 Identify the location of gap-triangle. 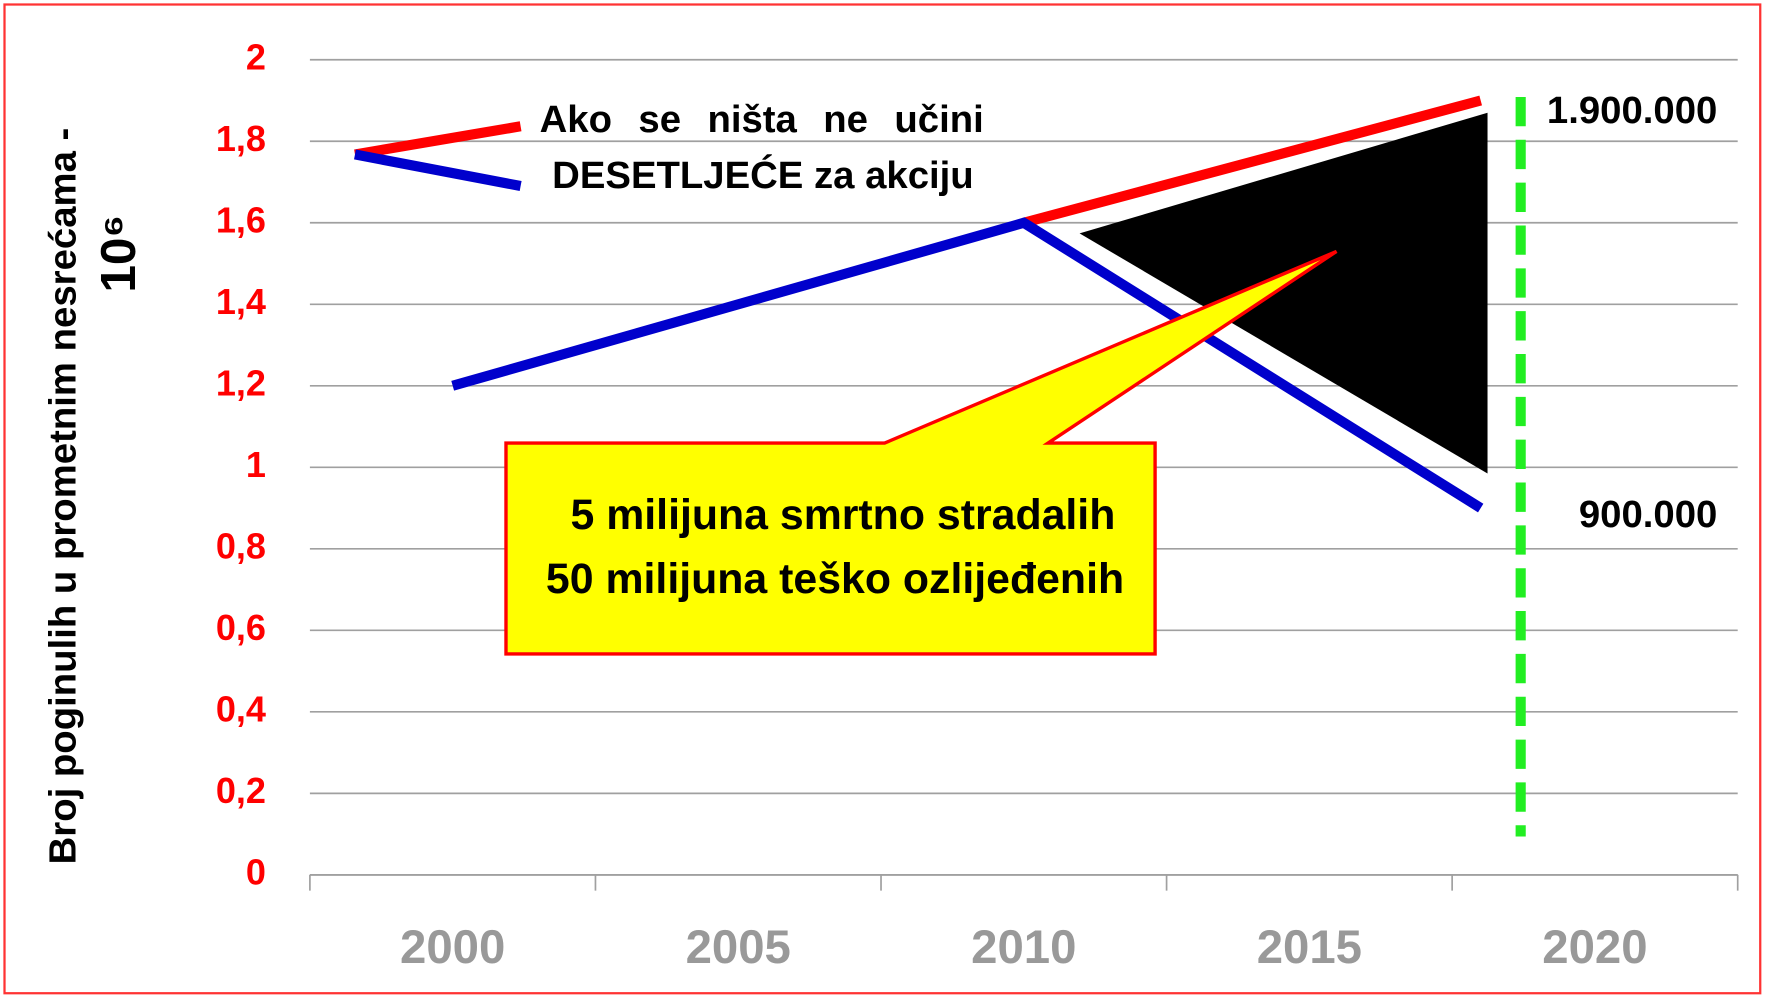
(1283, 293).